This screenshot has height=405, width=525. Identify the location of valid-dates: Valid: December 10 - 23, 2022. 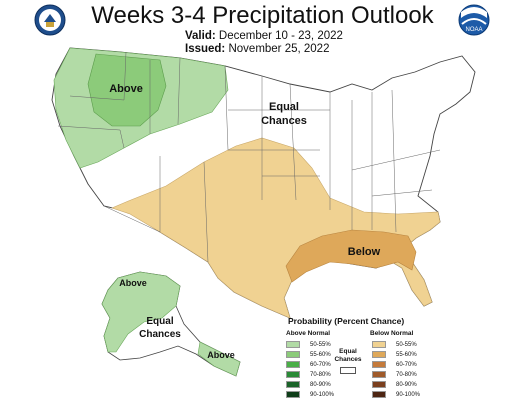
(264, 36).